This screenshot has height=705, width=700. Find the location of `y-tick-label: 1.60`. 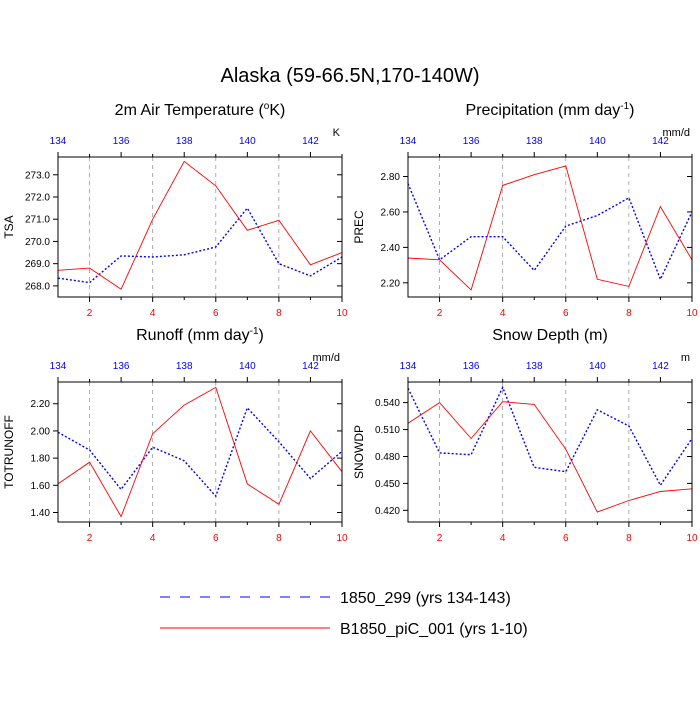

y-tick-label: 1.60 is located at coordinates (41, 486).